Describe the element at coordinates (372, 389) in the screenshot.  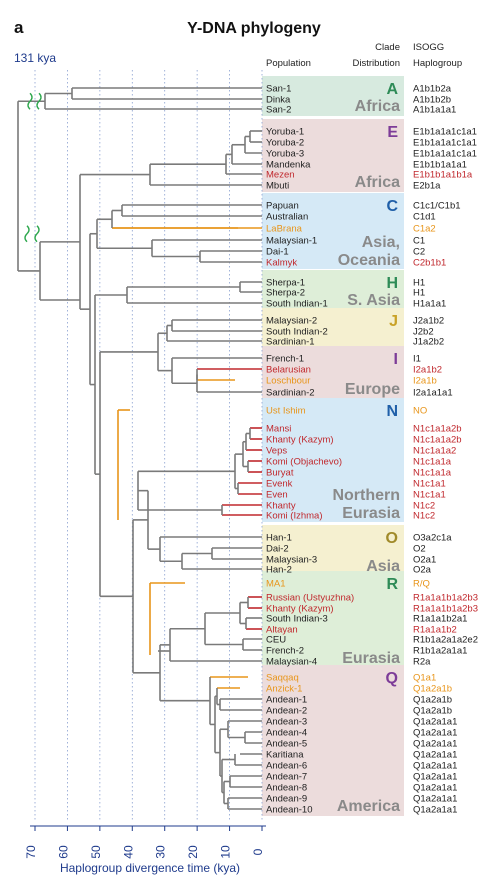
I see `clade-region: Europe` at that location.